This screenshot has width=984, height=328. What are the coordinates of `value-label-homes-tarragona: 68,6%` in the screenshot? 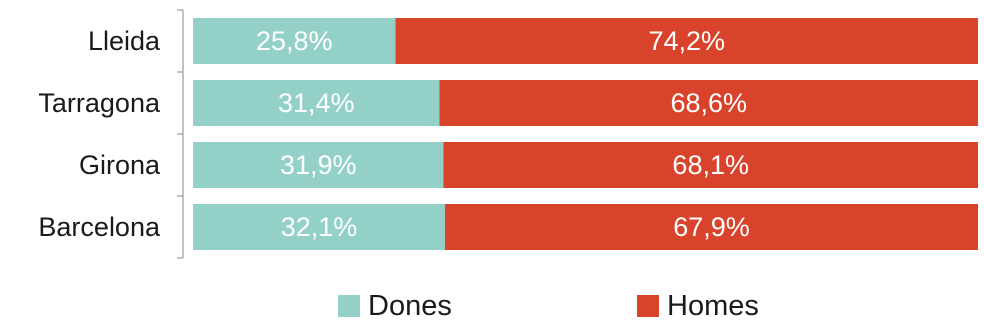 It's located at (708, 103).